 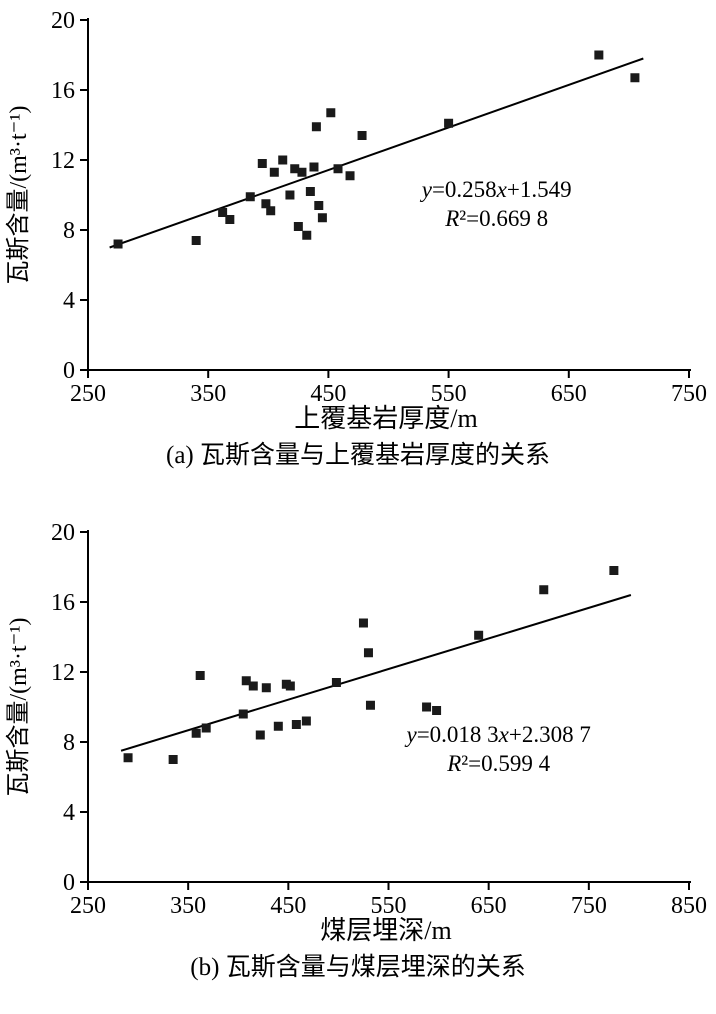 I want to click on trend-line, so click(x=376, y=153).